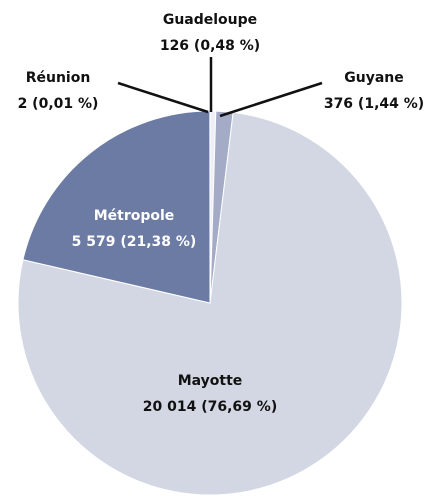 The height and width of the screenshot is (498, 436). Describe the element at coordinates (210, 381) in the screenshot. I see `slice-label: Mayotte` at that location.